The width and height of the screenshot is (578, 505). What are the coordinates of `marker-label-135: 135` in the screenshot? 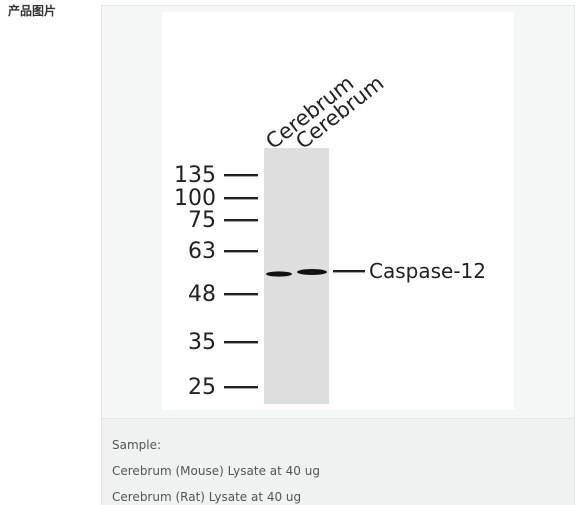 It's located at (195, 175).